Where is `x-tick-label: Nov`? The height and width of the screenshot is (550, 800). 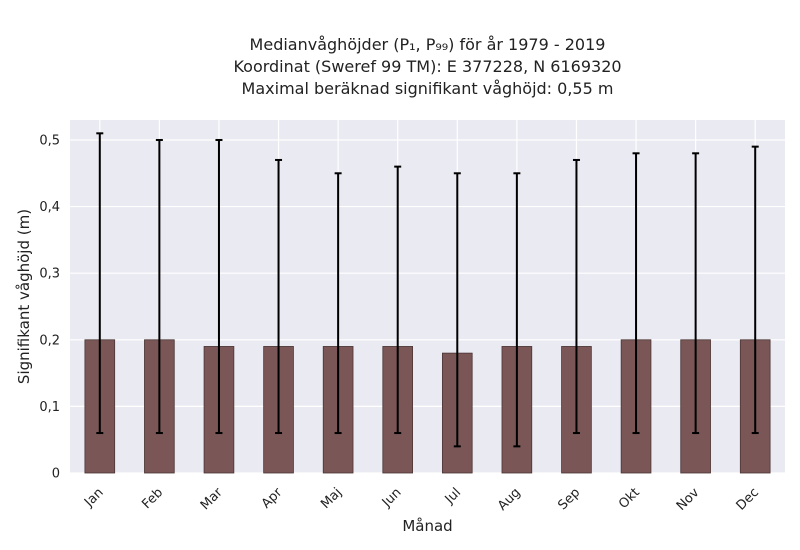
x-tick-label: Nov is located at coordinates (688, 499).